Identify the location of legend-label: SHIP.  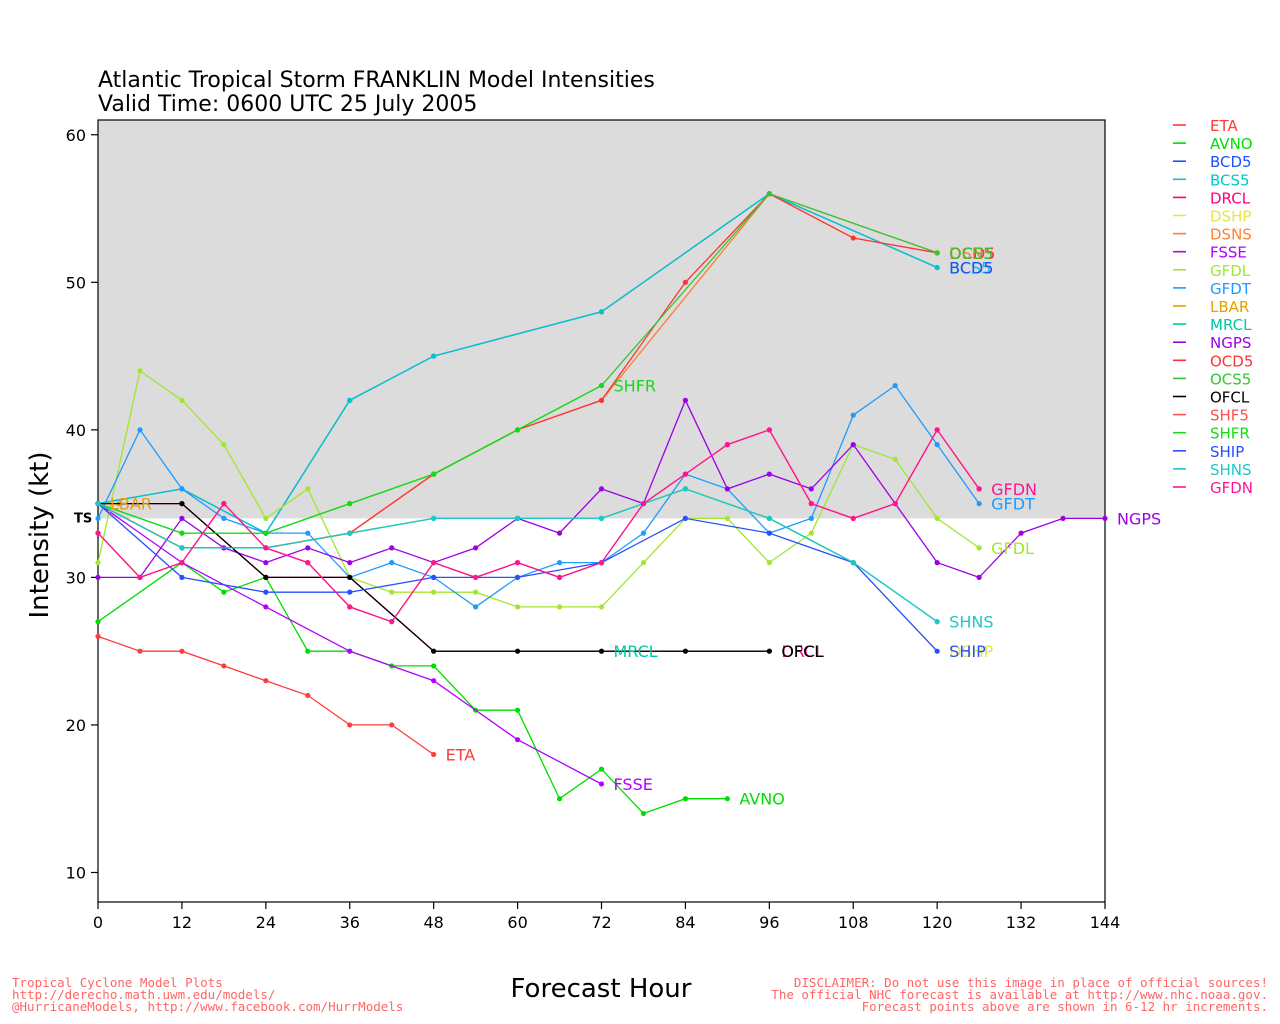
(1227, 452).